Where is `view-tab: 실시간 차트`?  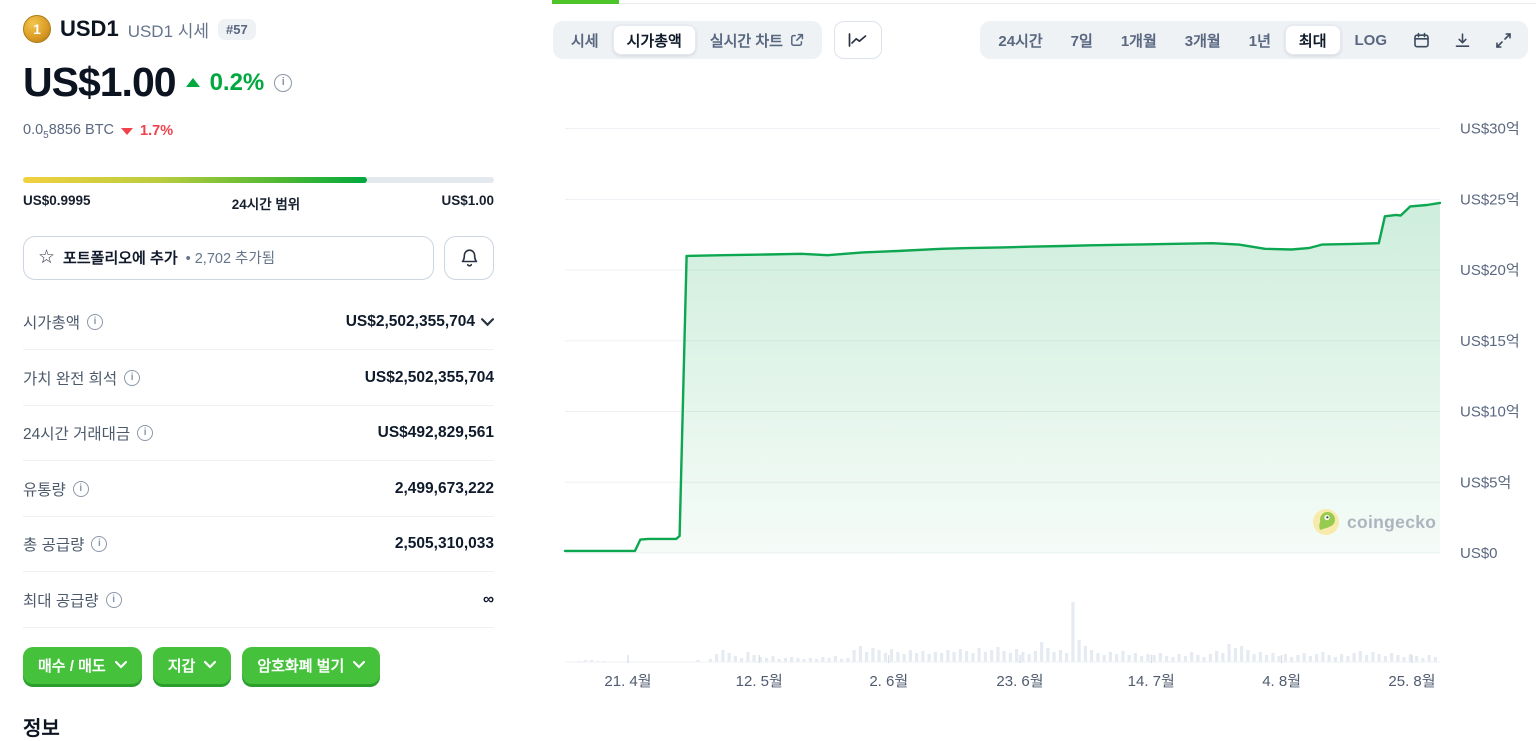
view-tab: 실시간 차트 is located at coordinates (757, 40).